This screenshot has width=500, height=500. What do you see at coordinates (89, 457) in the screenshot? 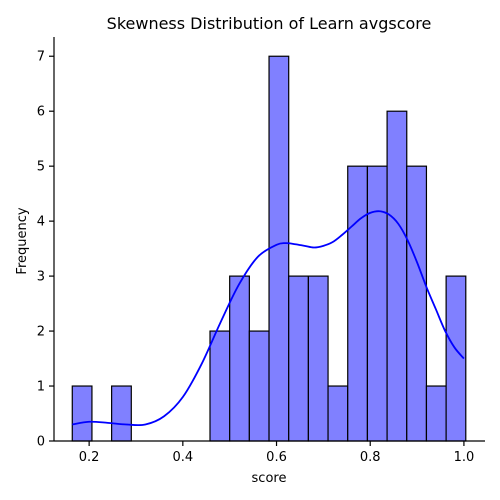
I see `x-tick-label: 0.2` at bounding box center [89, 457].